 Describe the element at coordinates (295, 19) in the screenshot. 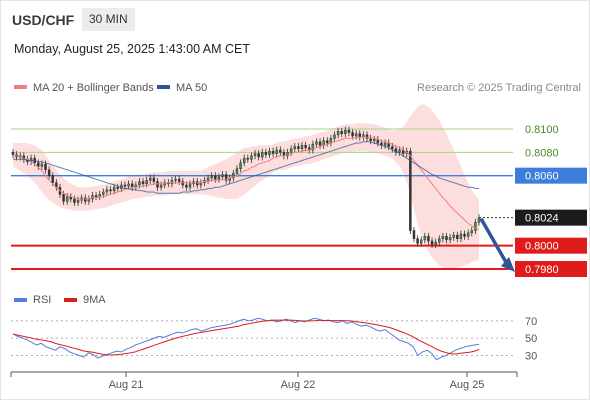

I see `chart-header: USD/CHF 30 MIN` at that location.